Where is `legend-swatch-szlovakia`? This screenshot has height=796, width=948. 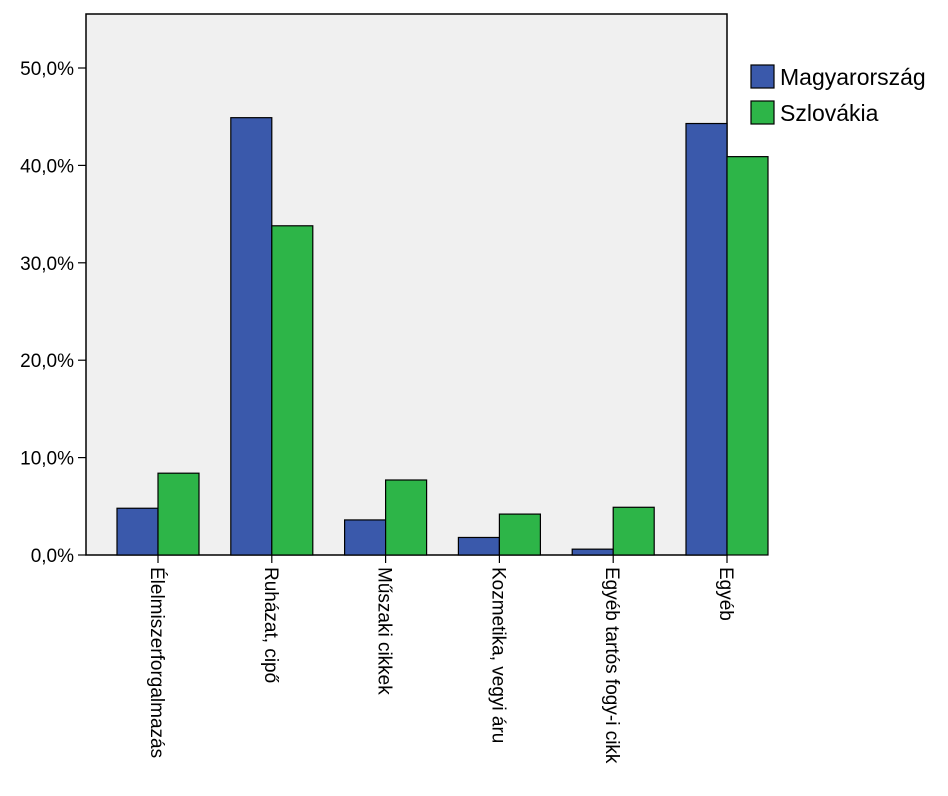 legend-swatch-szlovakia is located at coordinates (762, 112).